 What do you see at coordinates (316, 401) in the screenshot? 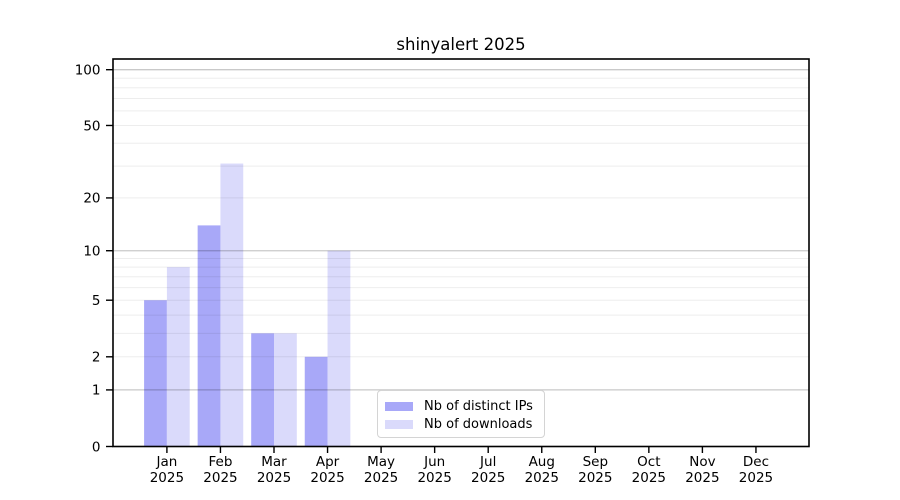
I see `bar-distinct-ips-apr` at bounding box center [316, 401].